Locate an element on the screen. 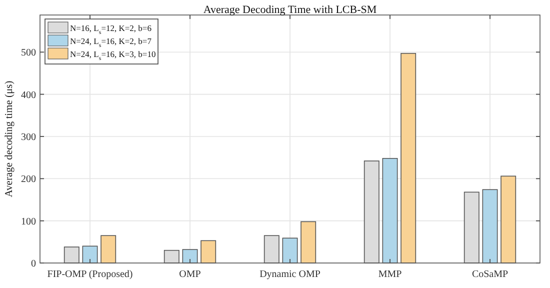  y-tick-label: 0 is located at coordinates (33, 264).